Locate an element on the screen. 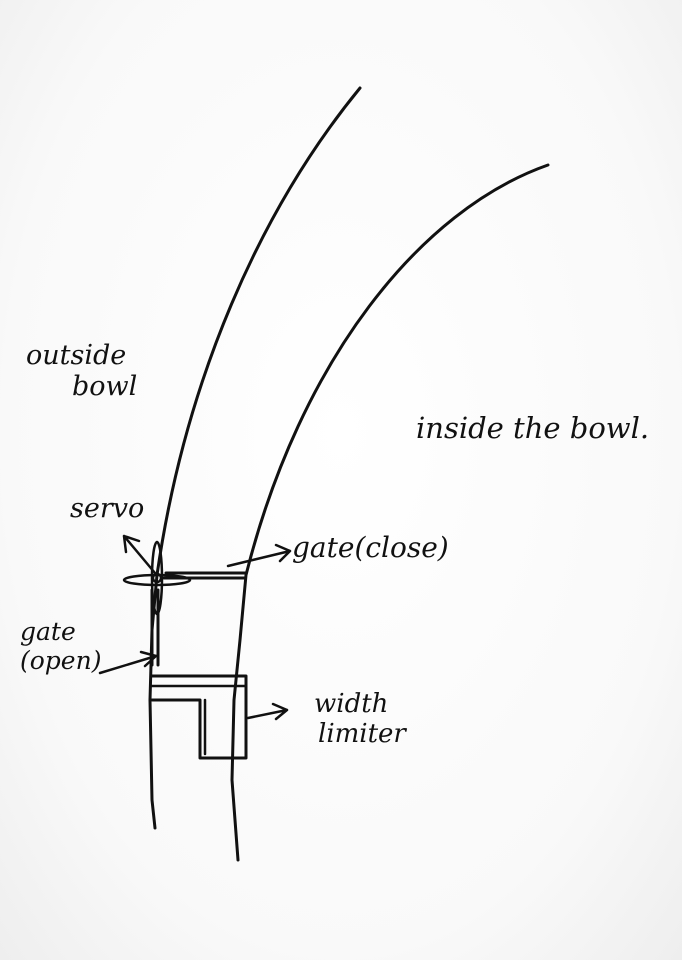 The height and width of the screenshot is (960, 682). gate-close-label: gate(close) is located at coordinates (370, 547).